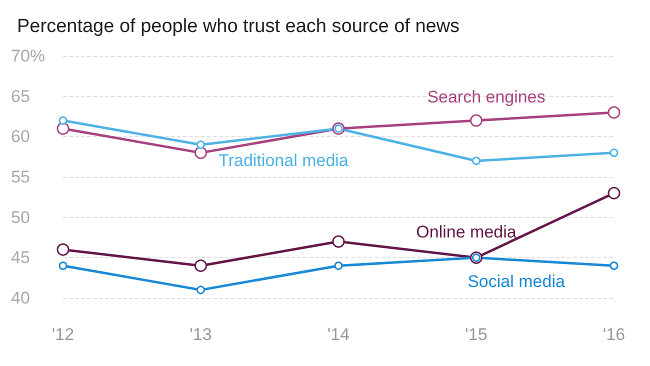  What do you see at coordinates (63, 334) in the screenshot?
I see `x-tick-label: '12` at bounding box center [63, 334].